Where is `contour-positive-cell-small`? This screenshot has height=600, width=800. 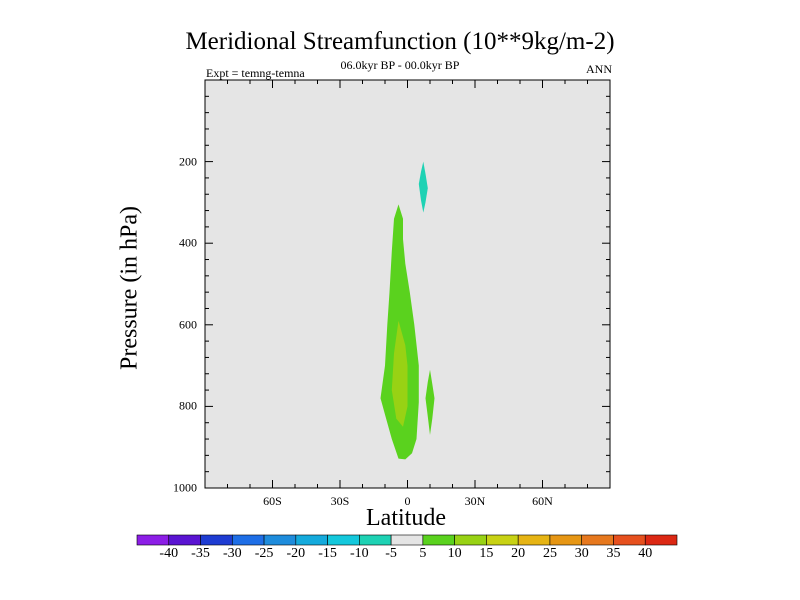 contour-positive-cell-small is located at coordinates (430, 402).